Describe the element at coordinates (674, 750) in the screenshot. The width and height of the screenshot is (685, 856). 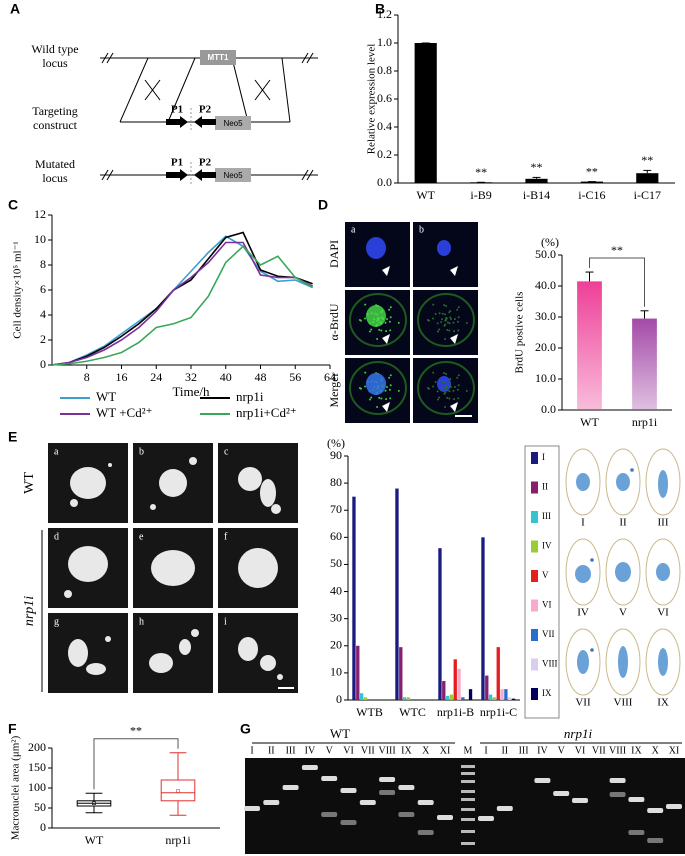
I see `lane-label: XI` at that location.